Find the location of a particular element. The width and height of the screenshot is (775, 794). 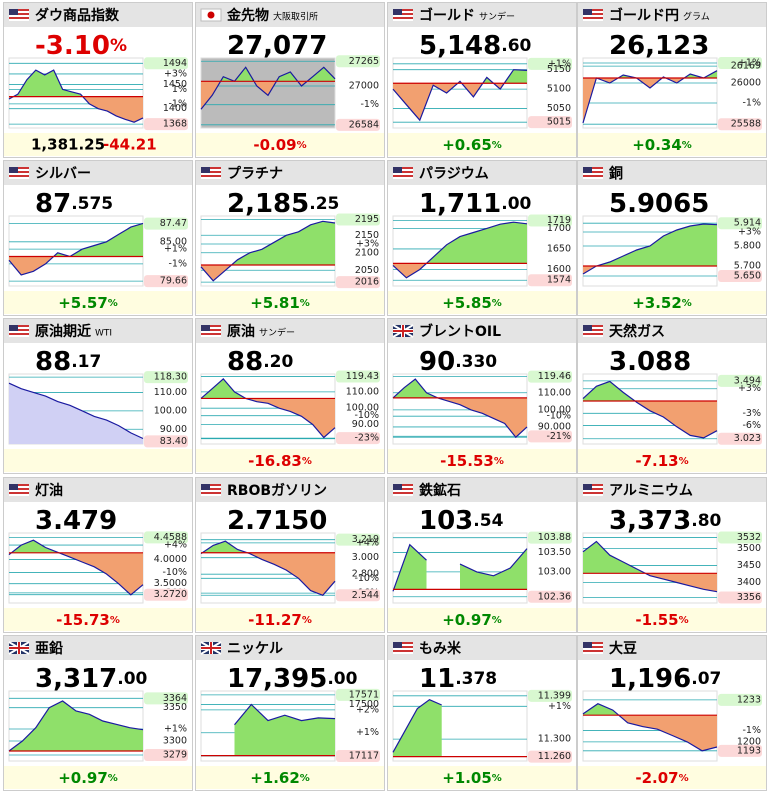

price: -3.10% is located at coordinates (81, 46).